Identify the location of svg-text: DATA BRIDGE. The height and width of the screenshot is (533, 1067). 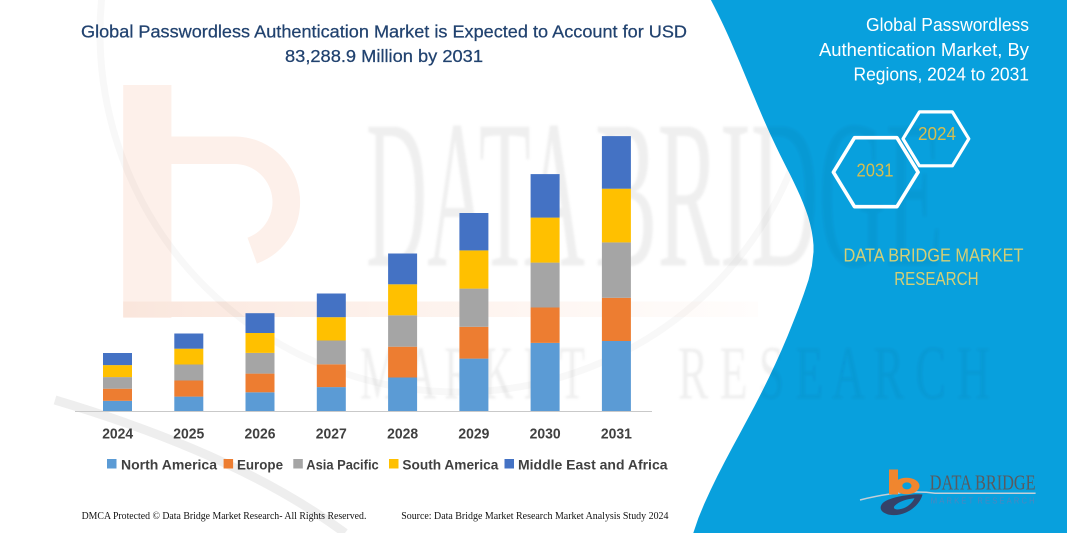
(983, 483).